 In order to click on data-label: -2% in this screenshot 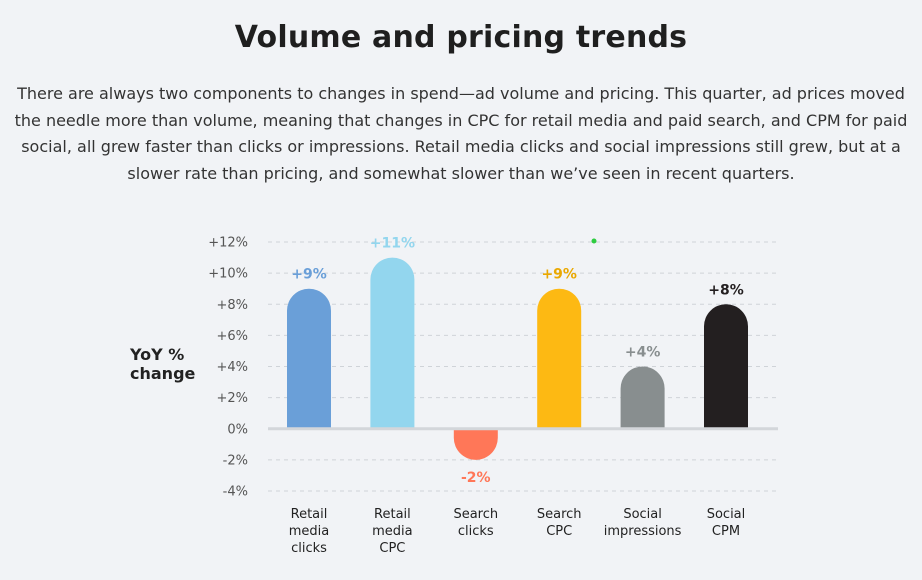, I will do `click(476, 478)`.